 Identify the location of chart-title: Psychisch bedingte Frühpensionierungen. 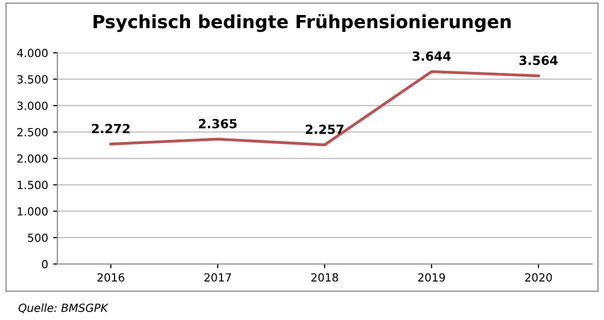
(302, 23).